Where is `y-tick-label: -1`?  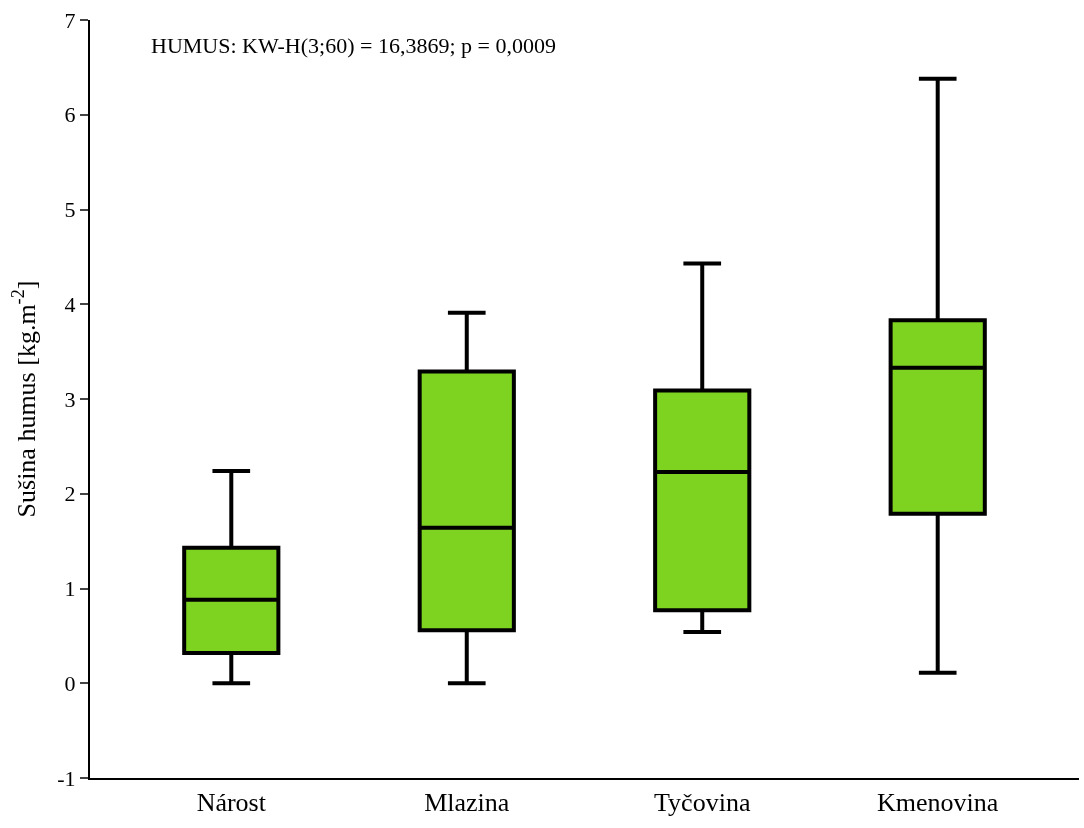 y-tick-label: -1 is located at coordinates (66, 778).